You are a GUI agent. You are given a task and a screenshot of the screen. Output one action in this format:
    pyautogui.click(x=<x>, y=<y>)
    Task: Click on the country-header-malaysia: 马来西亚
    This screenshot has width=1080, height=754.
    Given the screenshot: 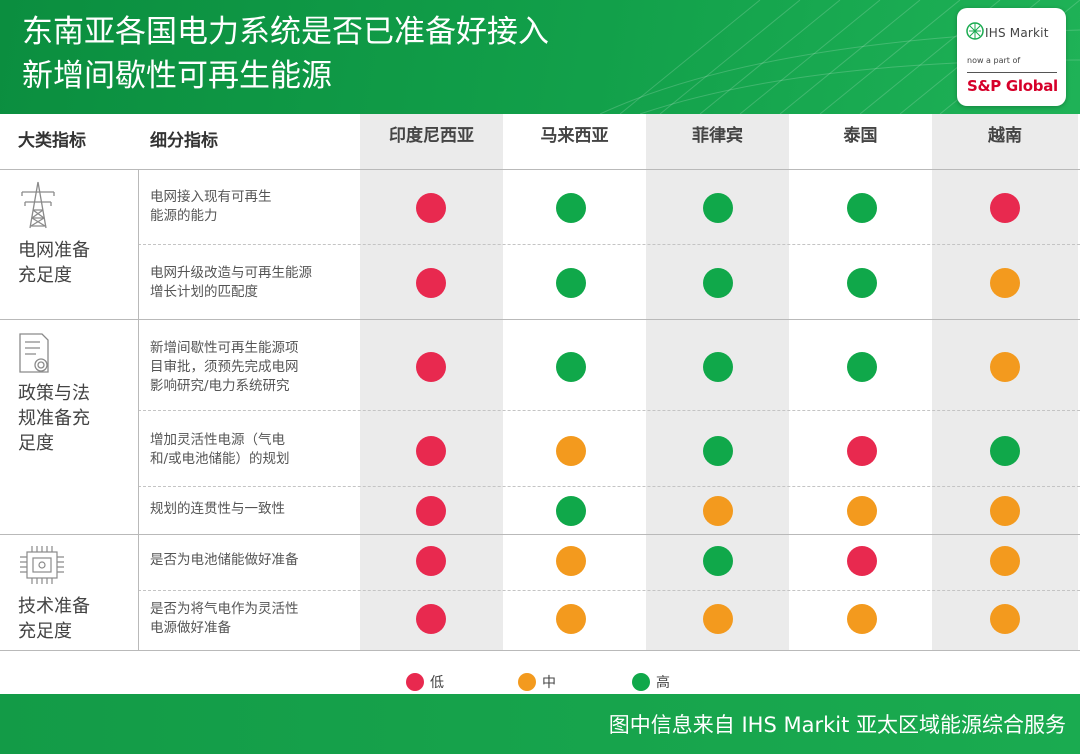 What is the action you would take?
    pyautogui.click(x=574, y=136)
    